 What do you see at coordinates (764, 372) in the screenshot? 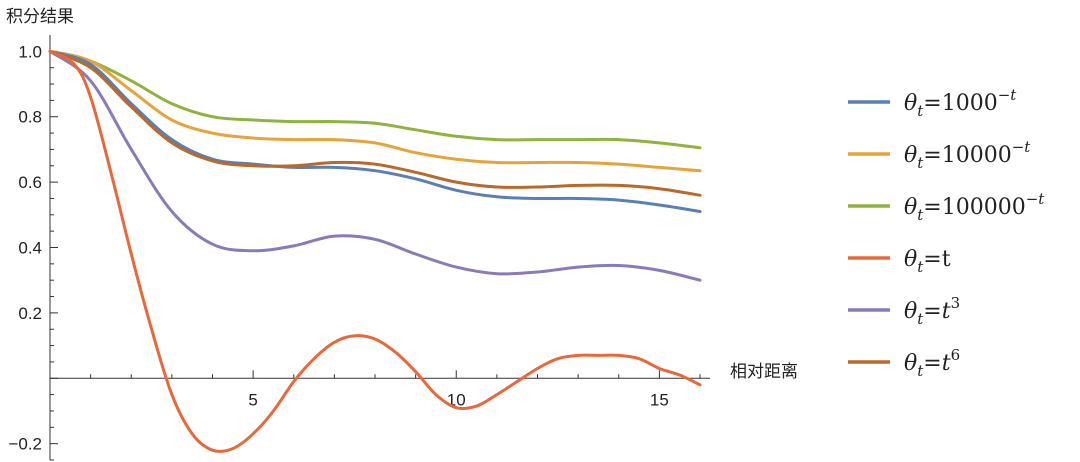
I see `x-axis-title: 相对距离` at bounding box center [764, 372].